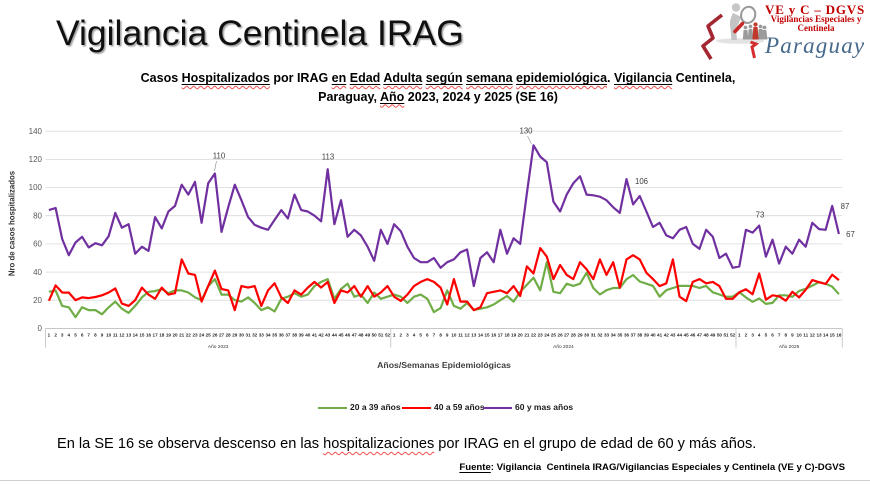 This screenshot has width=870, height=484. What do you see at coordinates (328, 157) in the screenshot?
I see `svg-text: 113` at bounding box center [328, 157].